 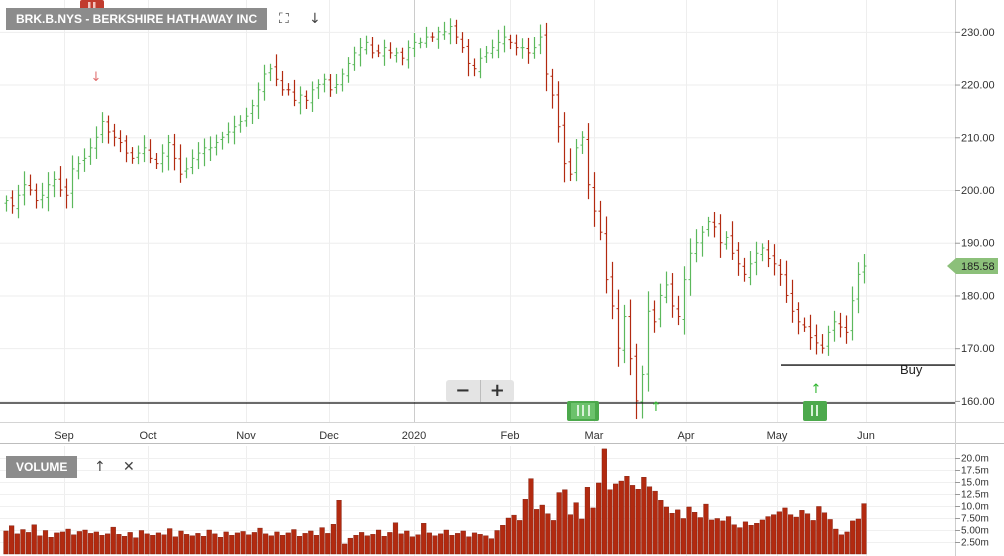 What do you see at coordinates (975, 519) in the screenshot?
I see `volume-y-tick-label: 7.50m` at bounding box center [975, 519].